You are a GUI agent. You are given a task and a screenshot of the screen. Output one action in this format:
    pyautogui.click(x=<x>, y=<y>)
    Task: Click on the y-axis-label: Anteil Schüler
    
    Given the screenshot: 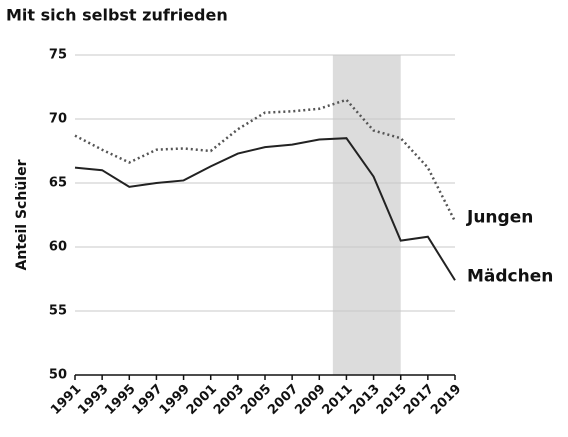 What is the action you would take?
    pyautogui.click(x=22, y=214)
    